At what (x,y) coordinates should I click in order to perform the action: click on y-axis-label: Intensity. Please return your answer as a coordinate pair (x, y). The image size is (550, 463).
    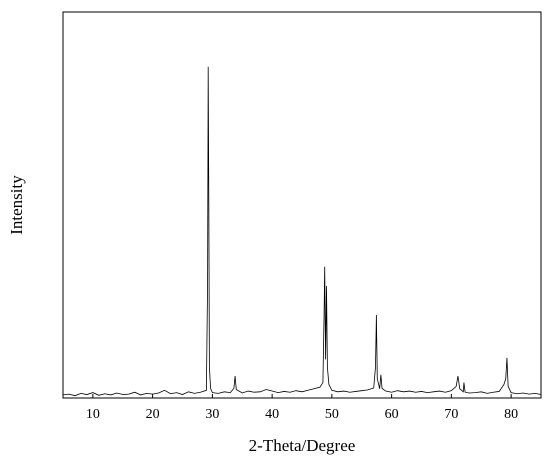
    Looking at the image, I should click on (16, 205).